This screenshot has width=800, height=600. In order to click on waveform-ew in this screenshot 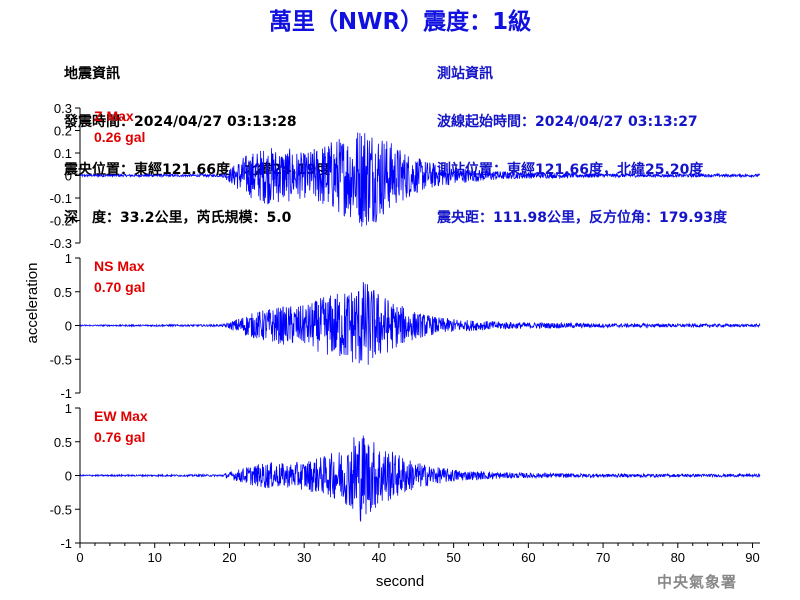, I will do `click(420, 478)`.